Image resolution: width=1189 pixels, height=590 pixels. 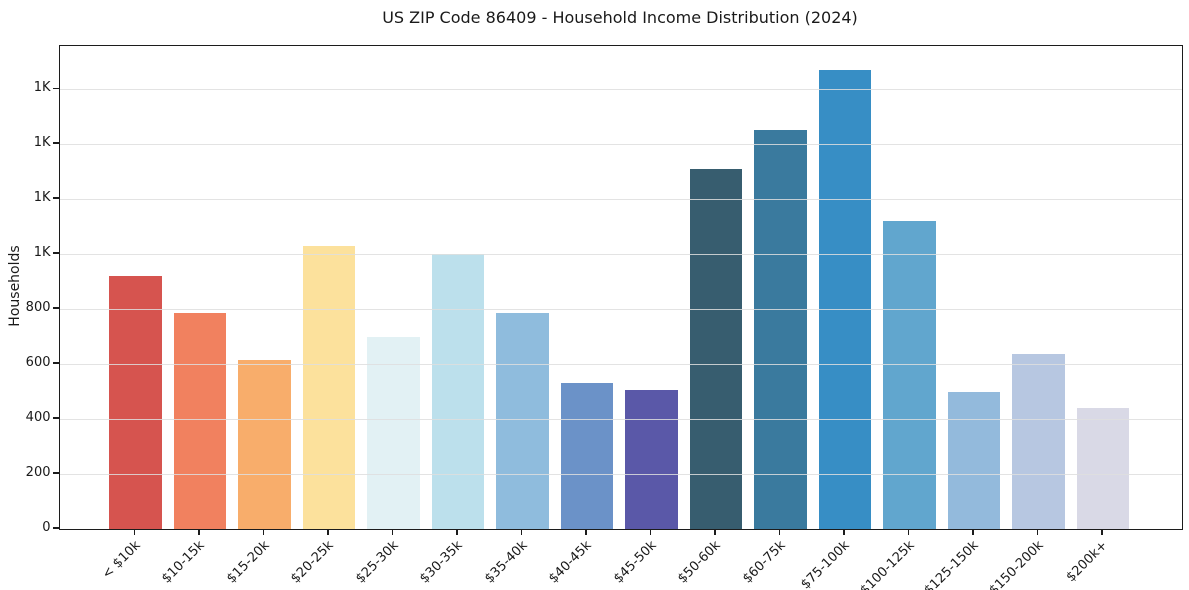 What do you see at coordinates (845, 299) in the screenshot?
I see `bar-$75-100k` at bounding box center [845, 299].